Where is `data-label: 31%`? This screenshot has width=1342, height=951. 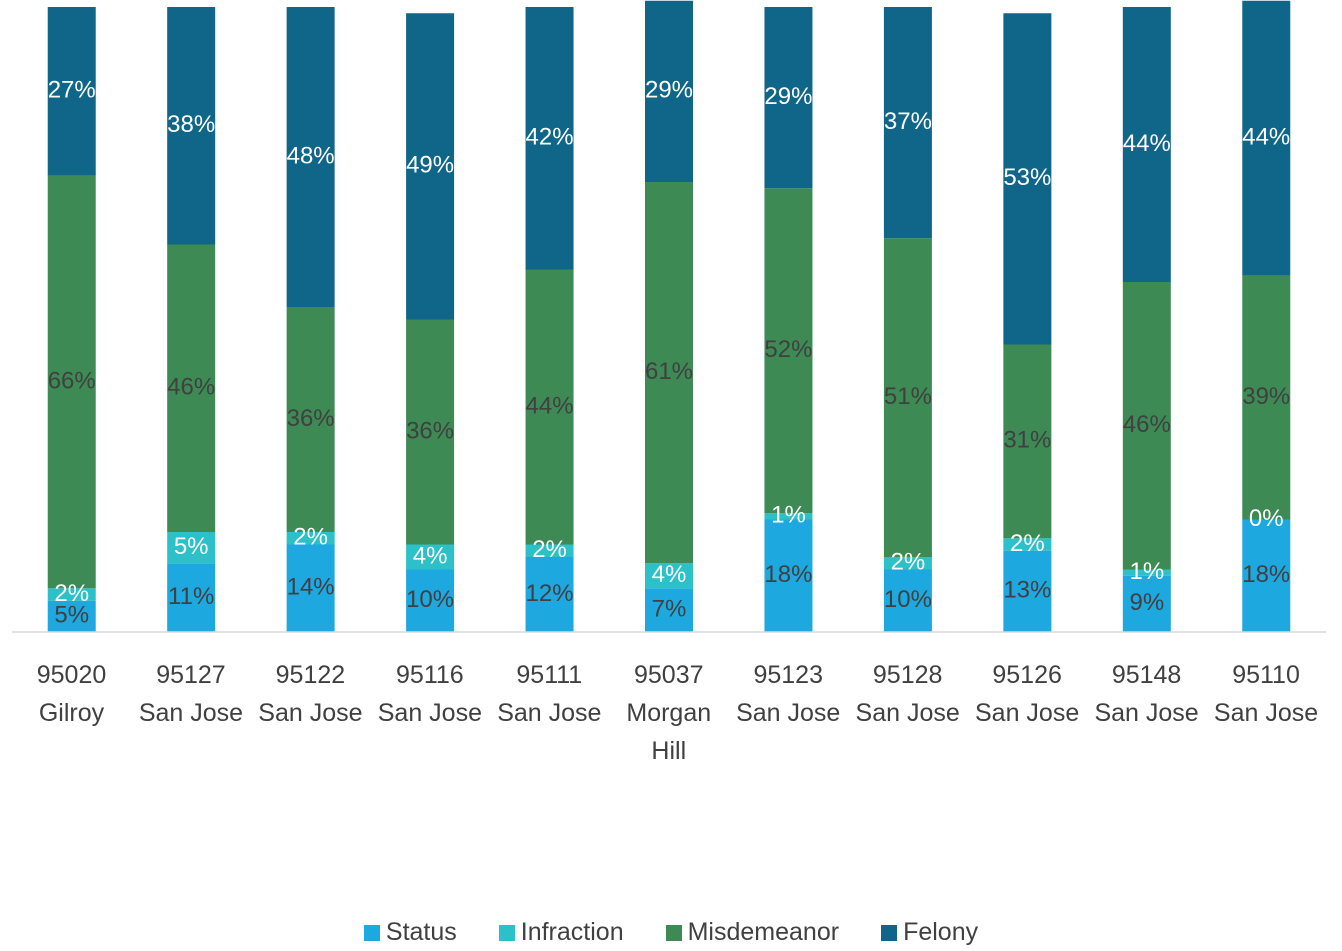
data-label: 31% is located at coordinates (1027, 440).